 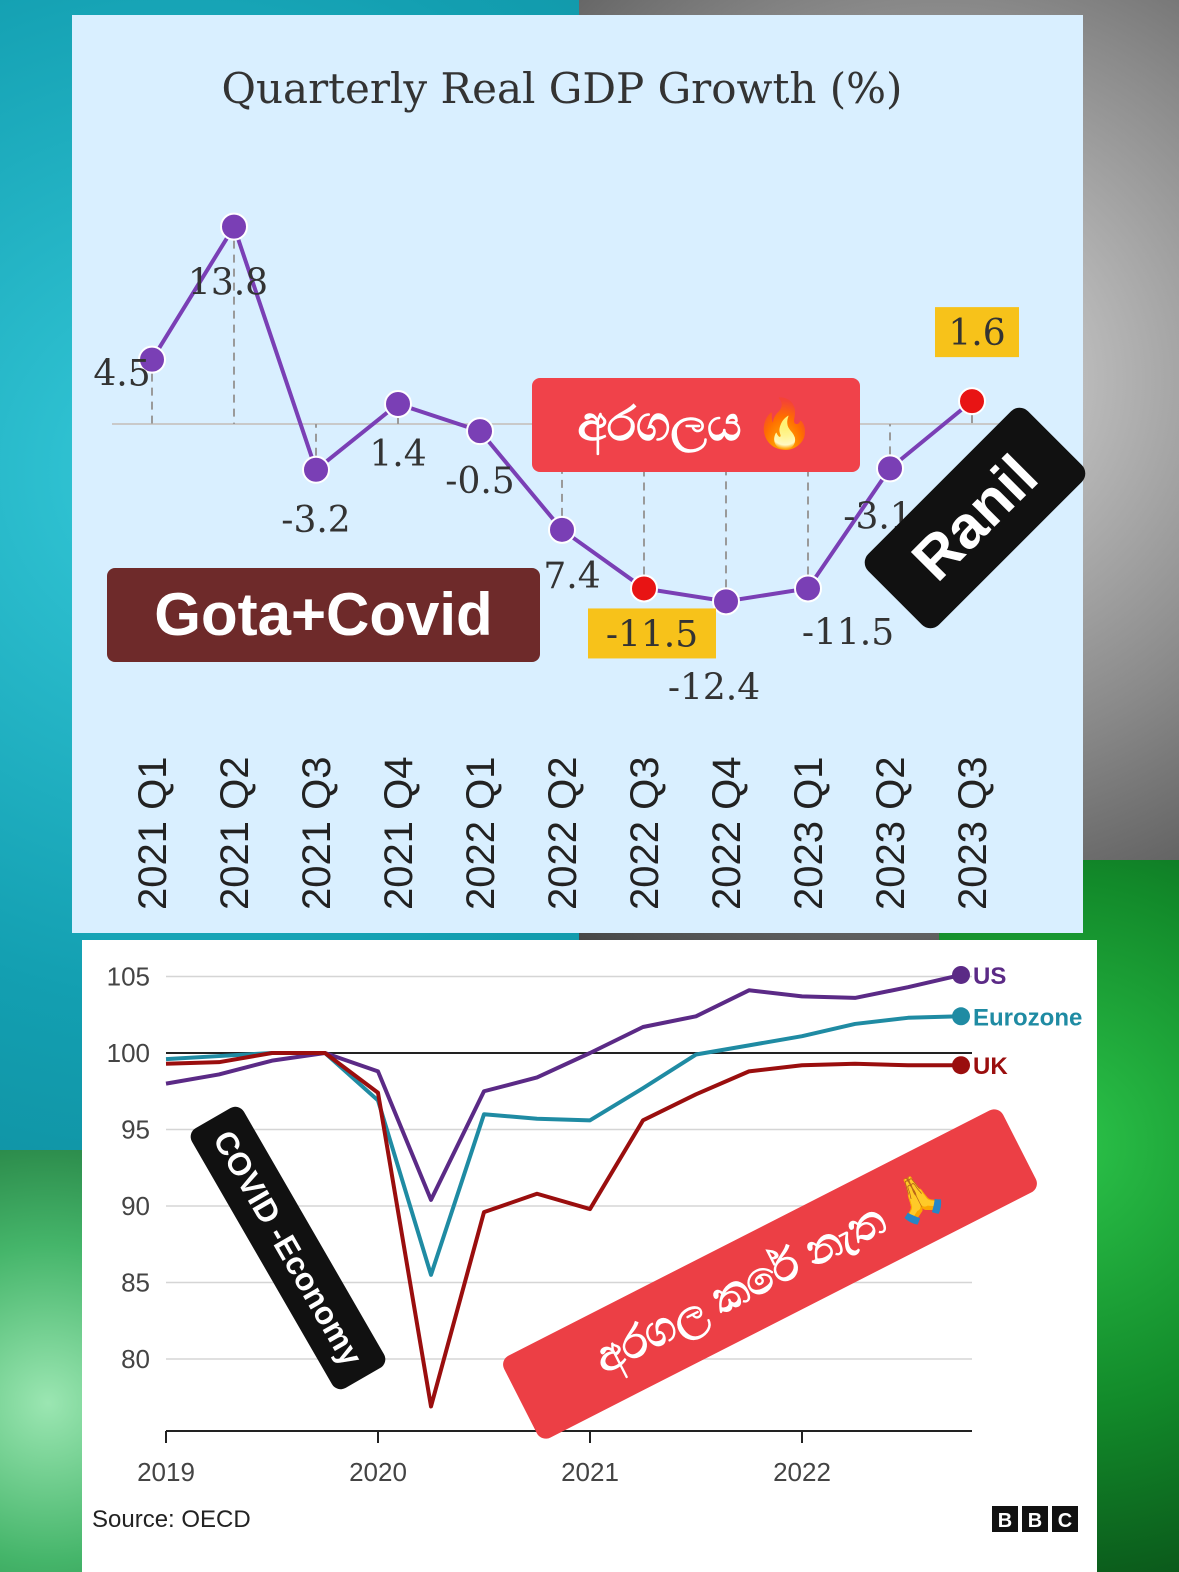 What do you see at coordinates (128, 1053) in the screenshot?
I see `y-tick-label: 100` at bounding box center [128, 1053].